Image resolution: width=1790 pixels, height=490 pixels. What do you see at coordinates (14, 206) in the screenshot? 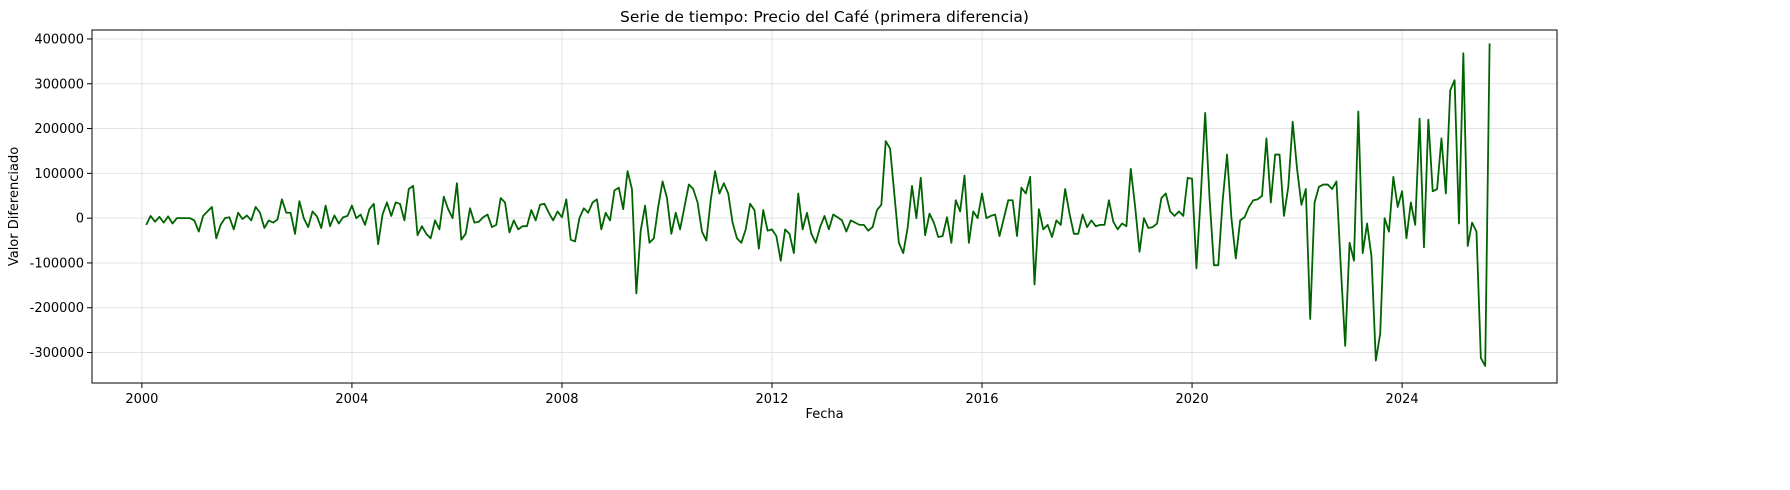
I see `y-axis-label: Valor Diferenciado` at bounding box center [14, 206].